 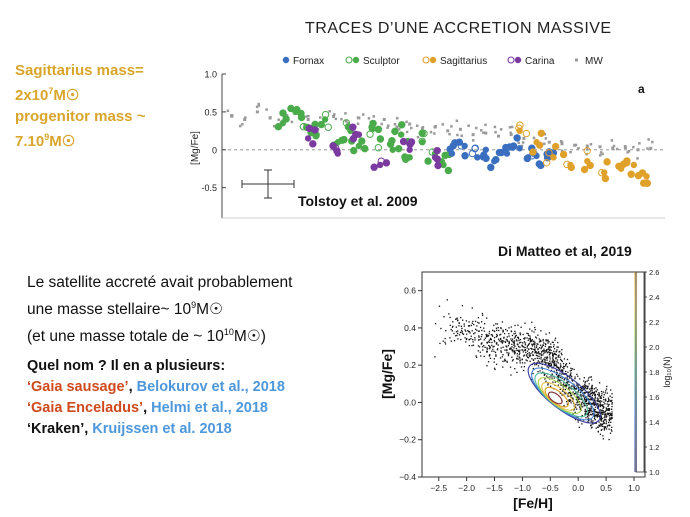 I want to click on point-fornax, so click(x=491, y=167).